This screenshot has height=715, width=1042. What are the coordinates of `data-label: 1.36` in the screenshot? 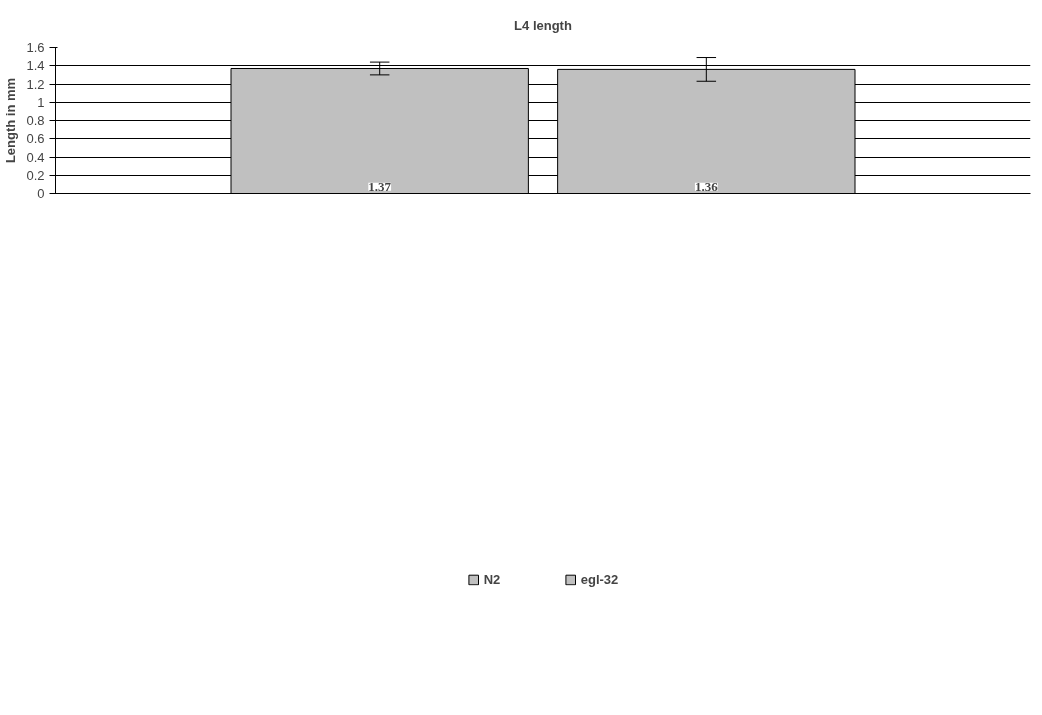 It's located at (706, 186).